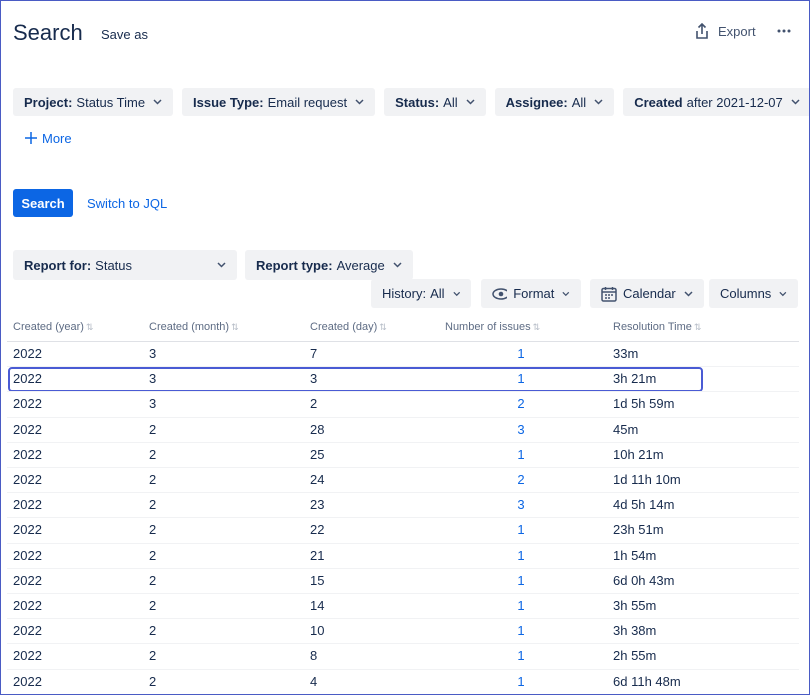 The width and height of the screenshot is (810, 695). What do you see at coordinates (53, 327) in the screenshot?
I see `column-header: Created (year) ⇅` at bounding box center [53, 327].